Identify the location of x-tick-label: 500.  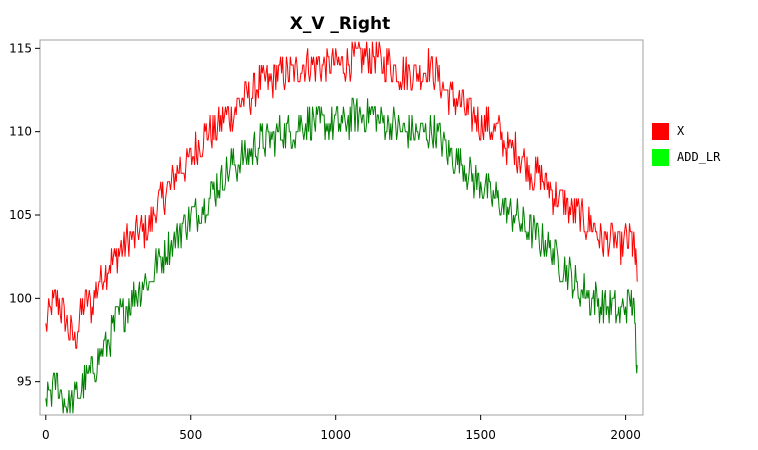
(190, 435).